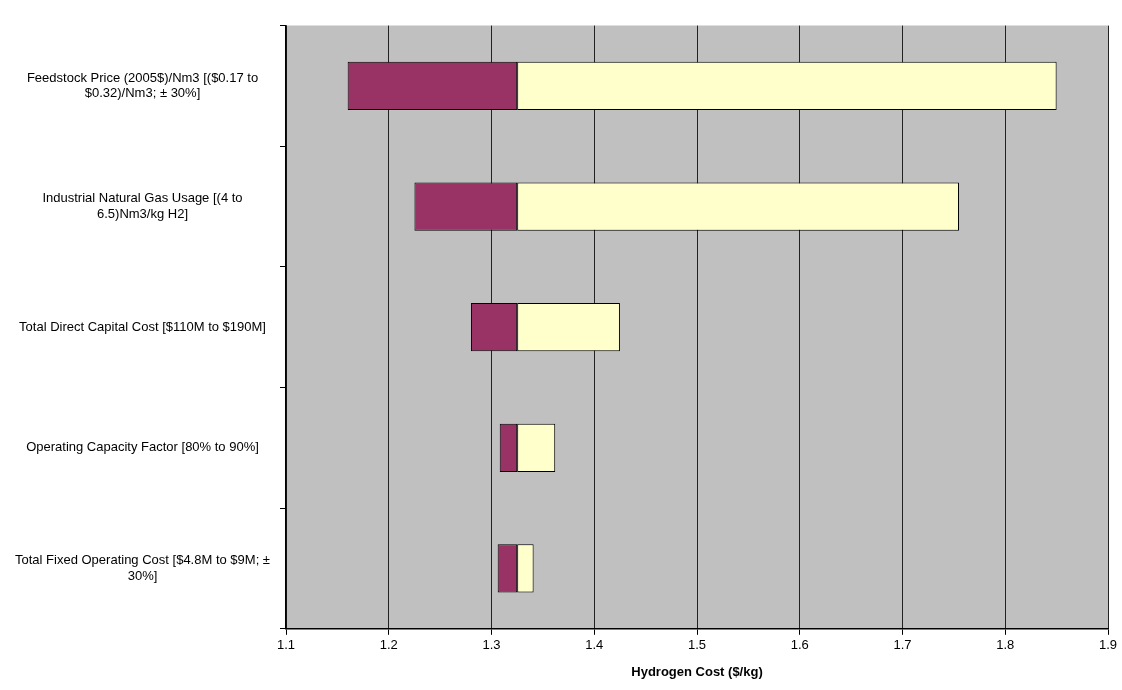  Describe the element at coordinates (594, 645) in the screenshot. I see `x-tick-label: 1.4` at that location.